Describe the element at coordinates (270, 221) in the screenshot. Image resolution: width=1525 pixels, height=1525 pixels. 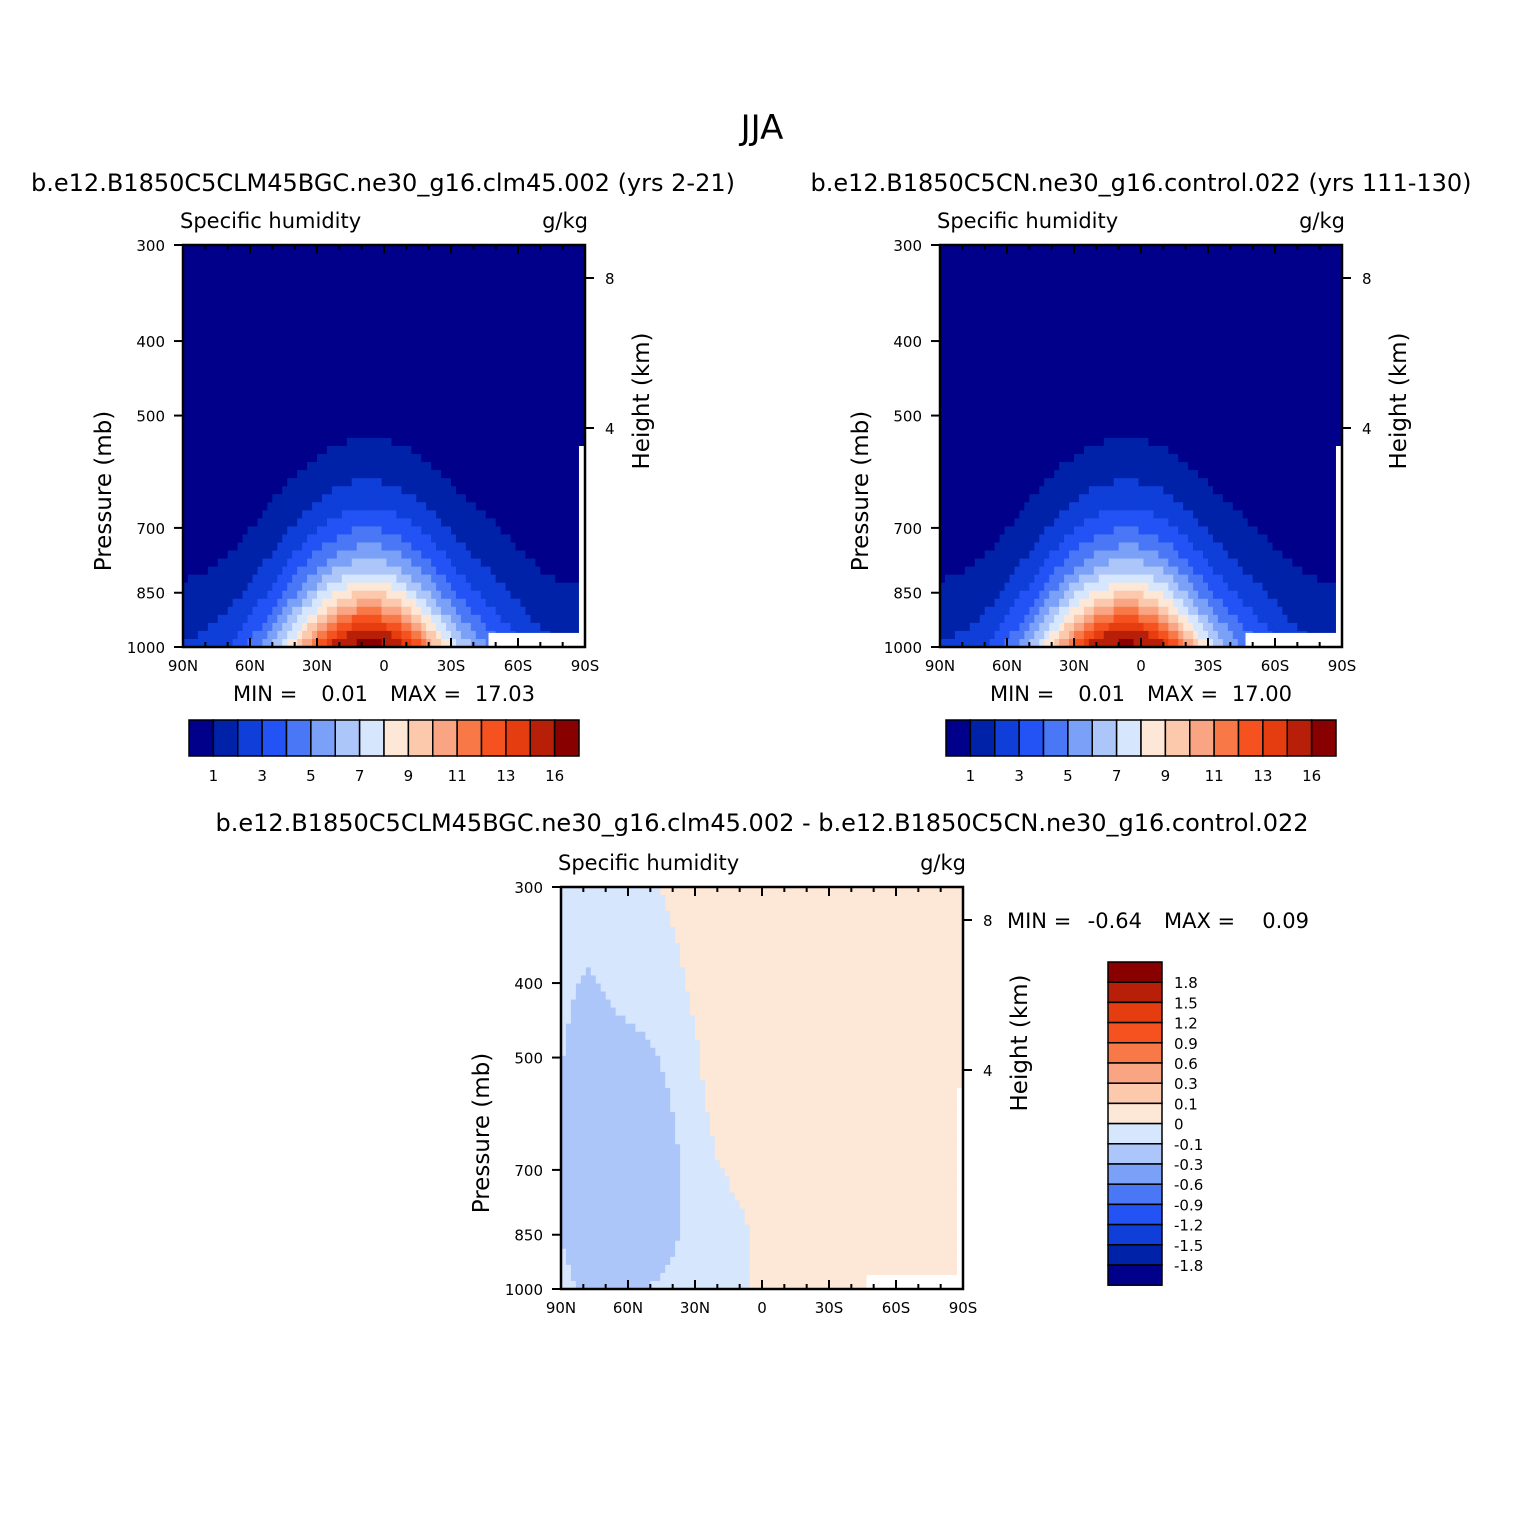
I see `left-label: Specific humidity` at that location.